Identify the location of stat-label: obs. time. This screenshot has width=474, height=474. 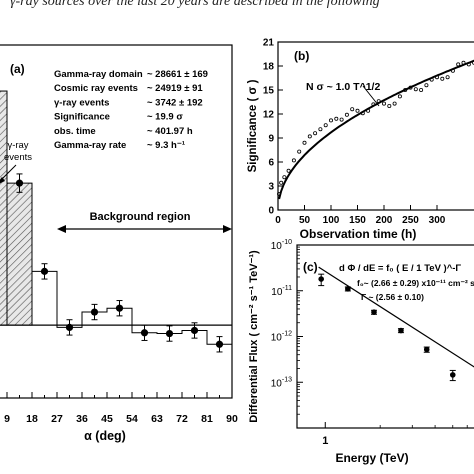
(75, 131).